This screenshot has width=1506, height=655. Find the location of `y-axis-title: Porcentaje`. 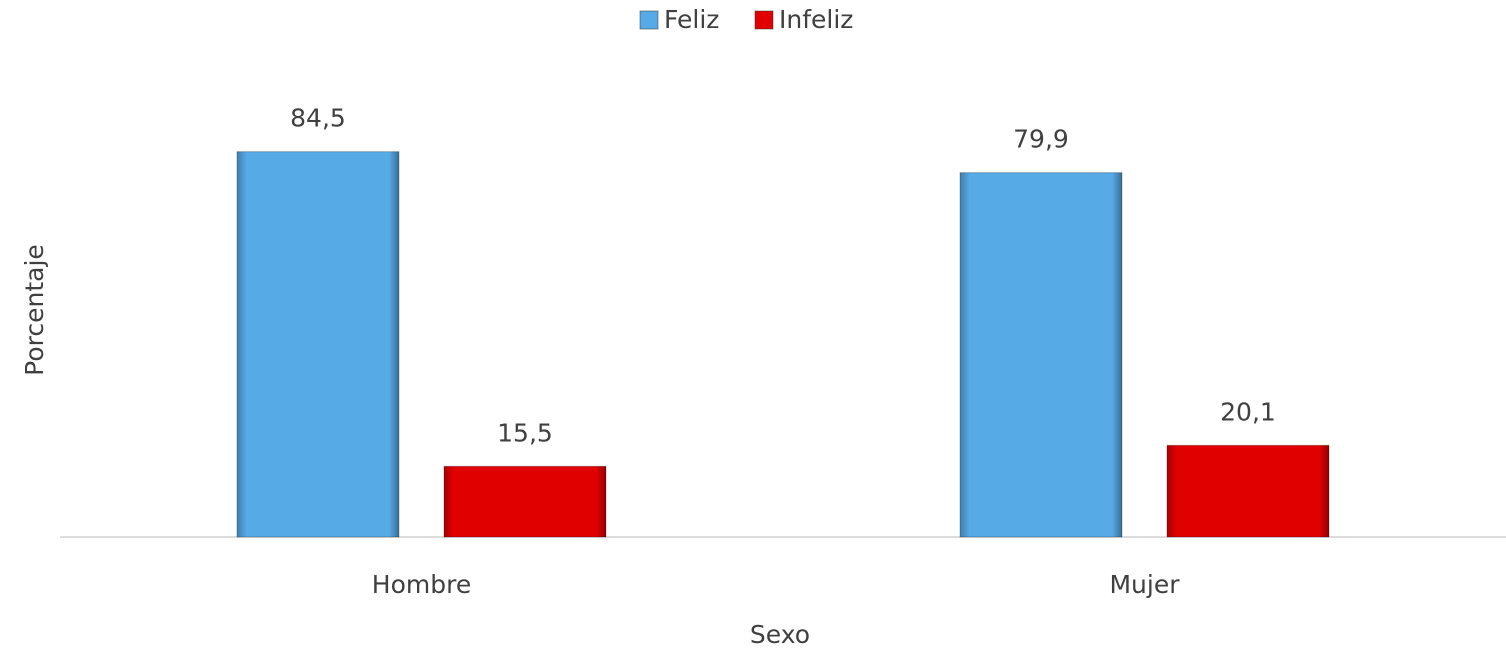

y-axis-title: Porcentaje is located at coordinates (34, 310).